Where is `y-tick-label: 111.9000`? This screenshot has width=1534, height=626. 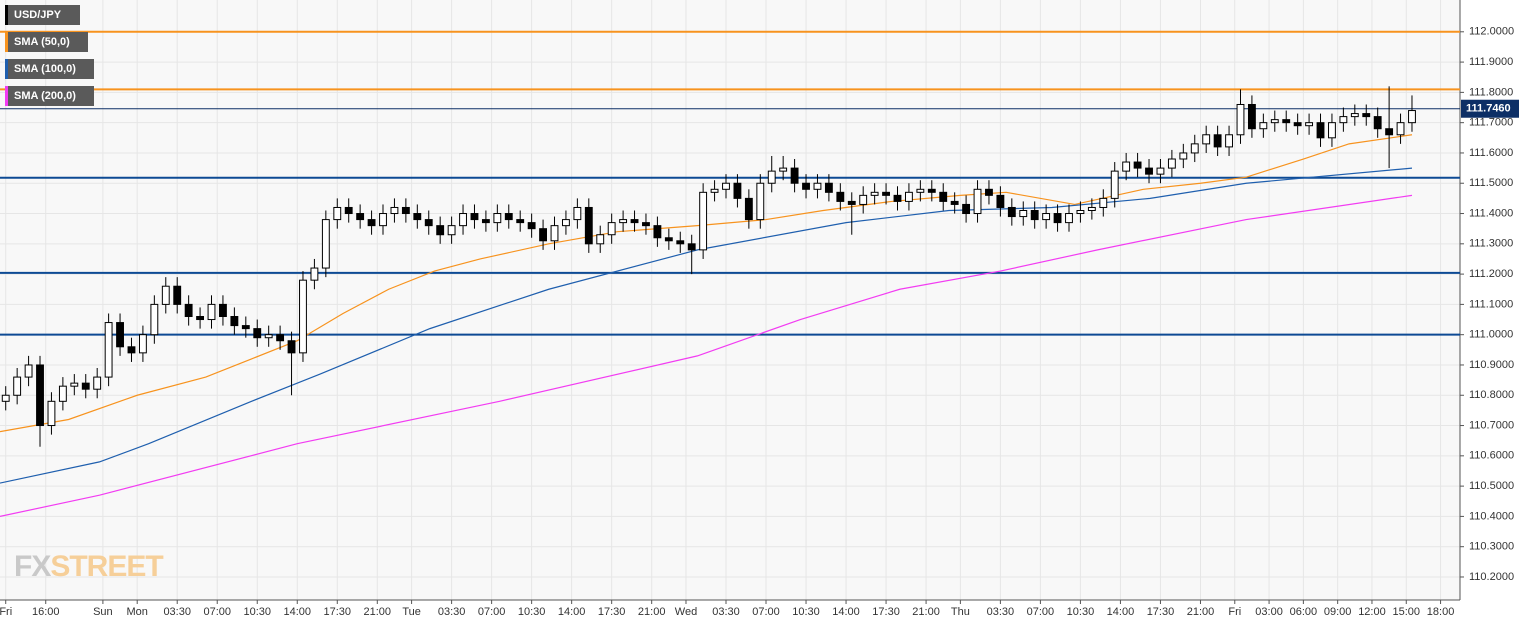 y-tick-label: 111.9000 is located at coordinates (1491, 62).